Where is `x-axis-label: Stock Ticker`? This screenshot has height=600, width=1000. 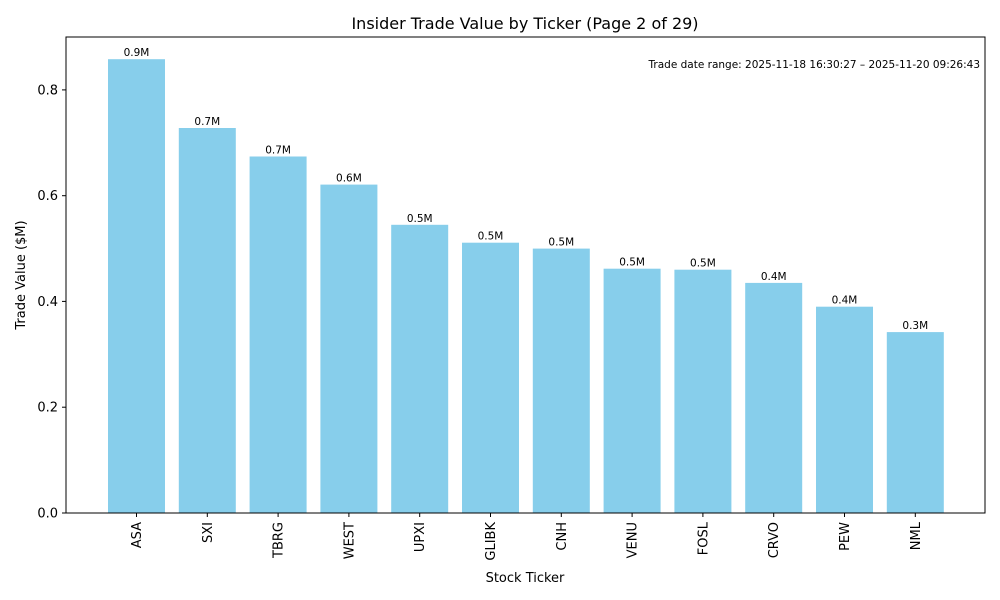
x-axis-label: Stock Ticker is located at coordinates (525, 578).